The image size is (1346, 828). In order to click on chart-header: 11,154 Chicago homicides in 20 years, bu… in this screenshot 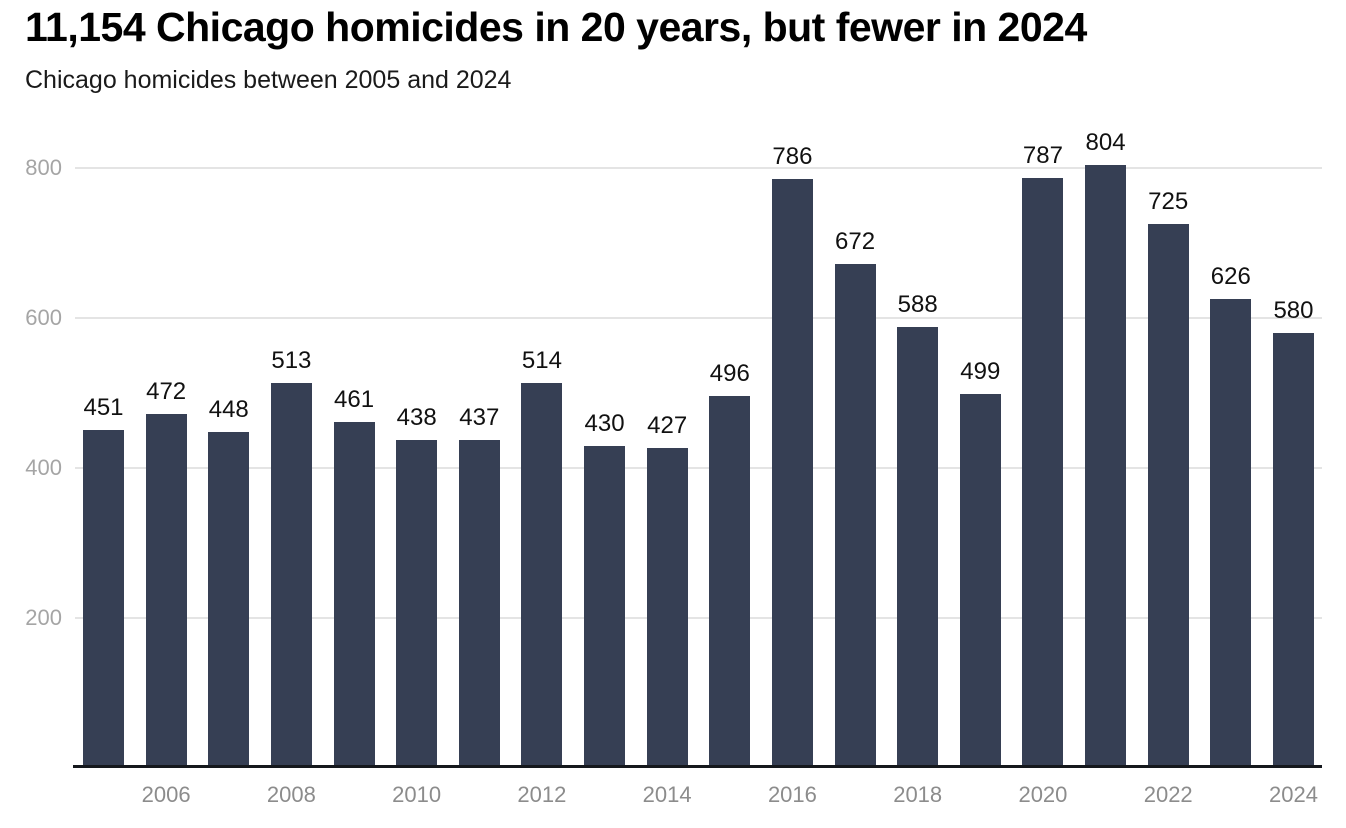, I will do `click(675, 49)`.